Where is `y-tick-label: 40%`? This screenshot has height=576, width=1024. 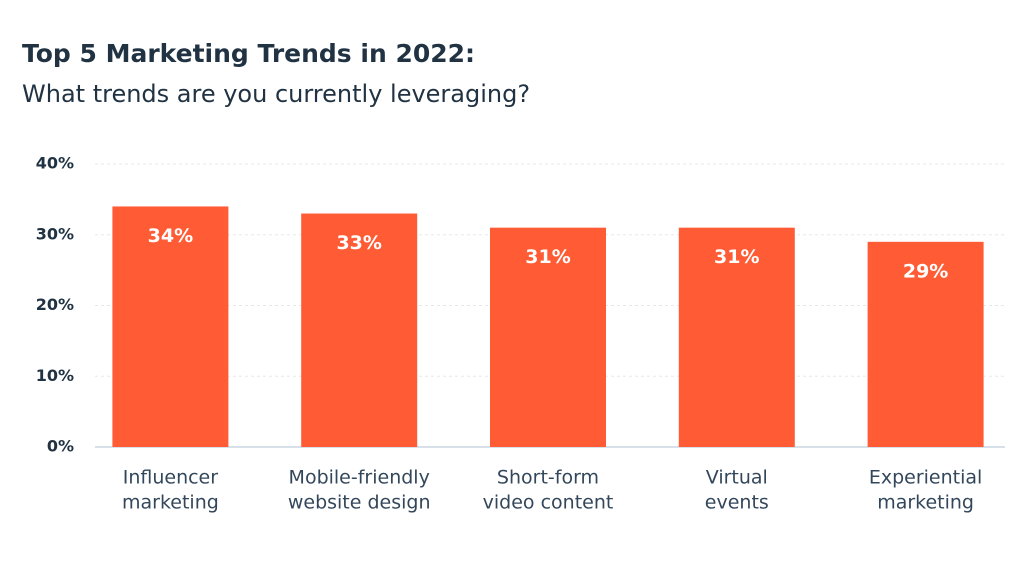
y-tick-label: 40% is located at coordinates (55, 163).